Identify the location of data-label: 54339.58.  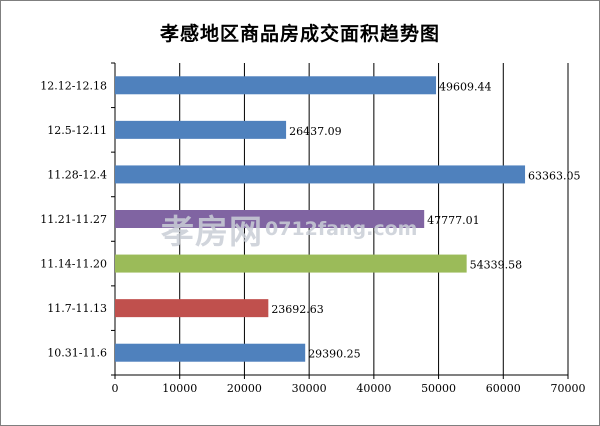
(496, 265).